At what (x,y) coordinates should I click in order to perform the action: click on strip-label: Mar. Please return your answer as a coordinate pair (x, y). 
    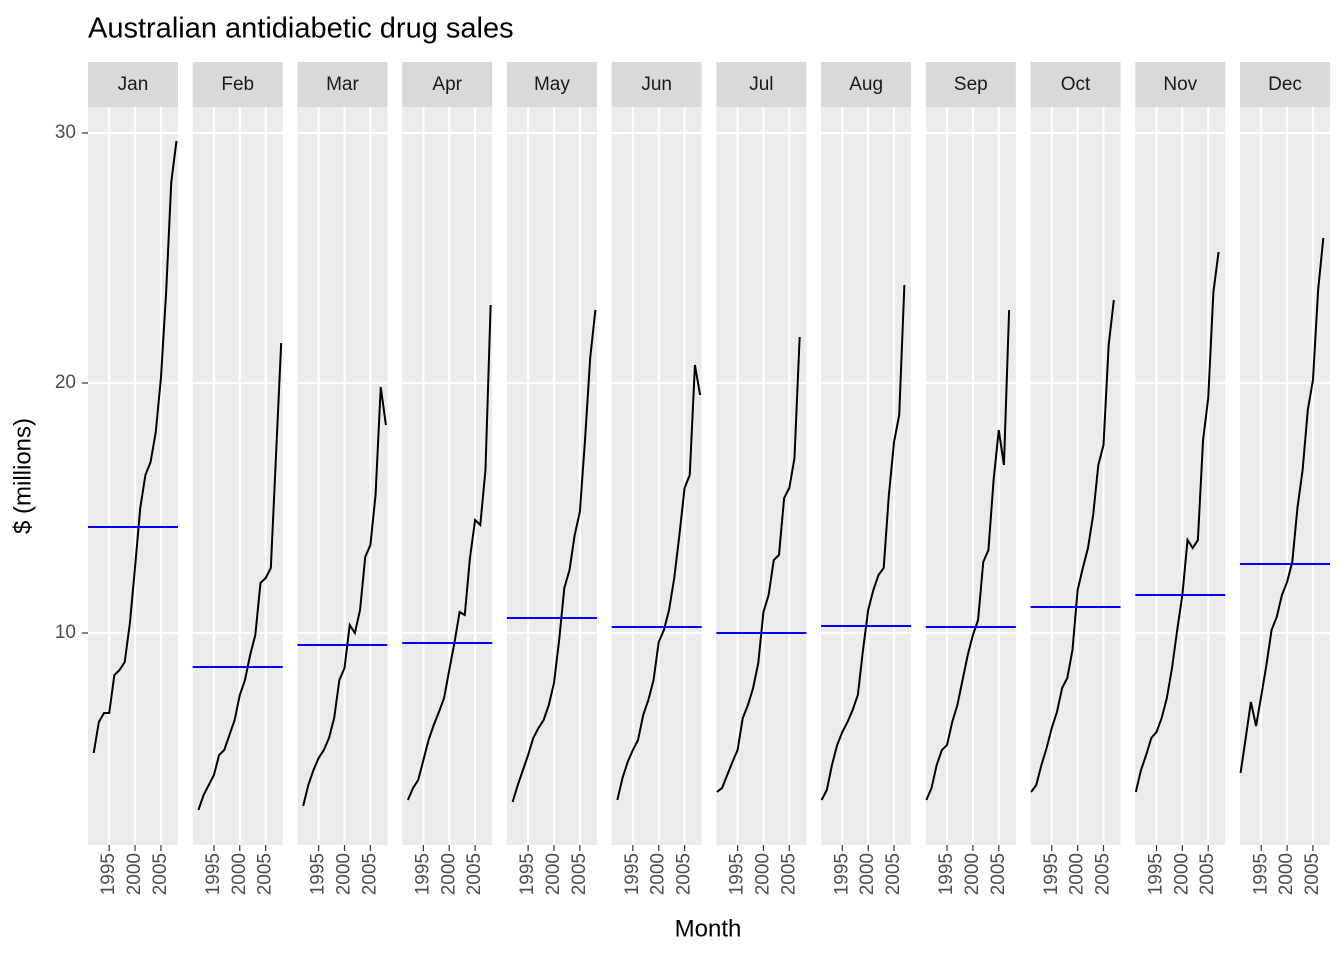
    Looking at the image, I should click on (342, 84).